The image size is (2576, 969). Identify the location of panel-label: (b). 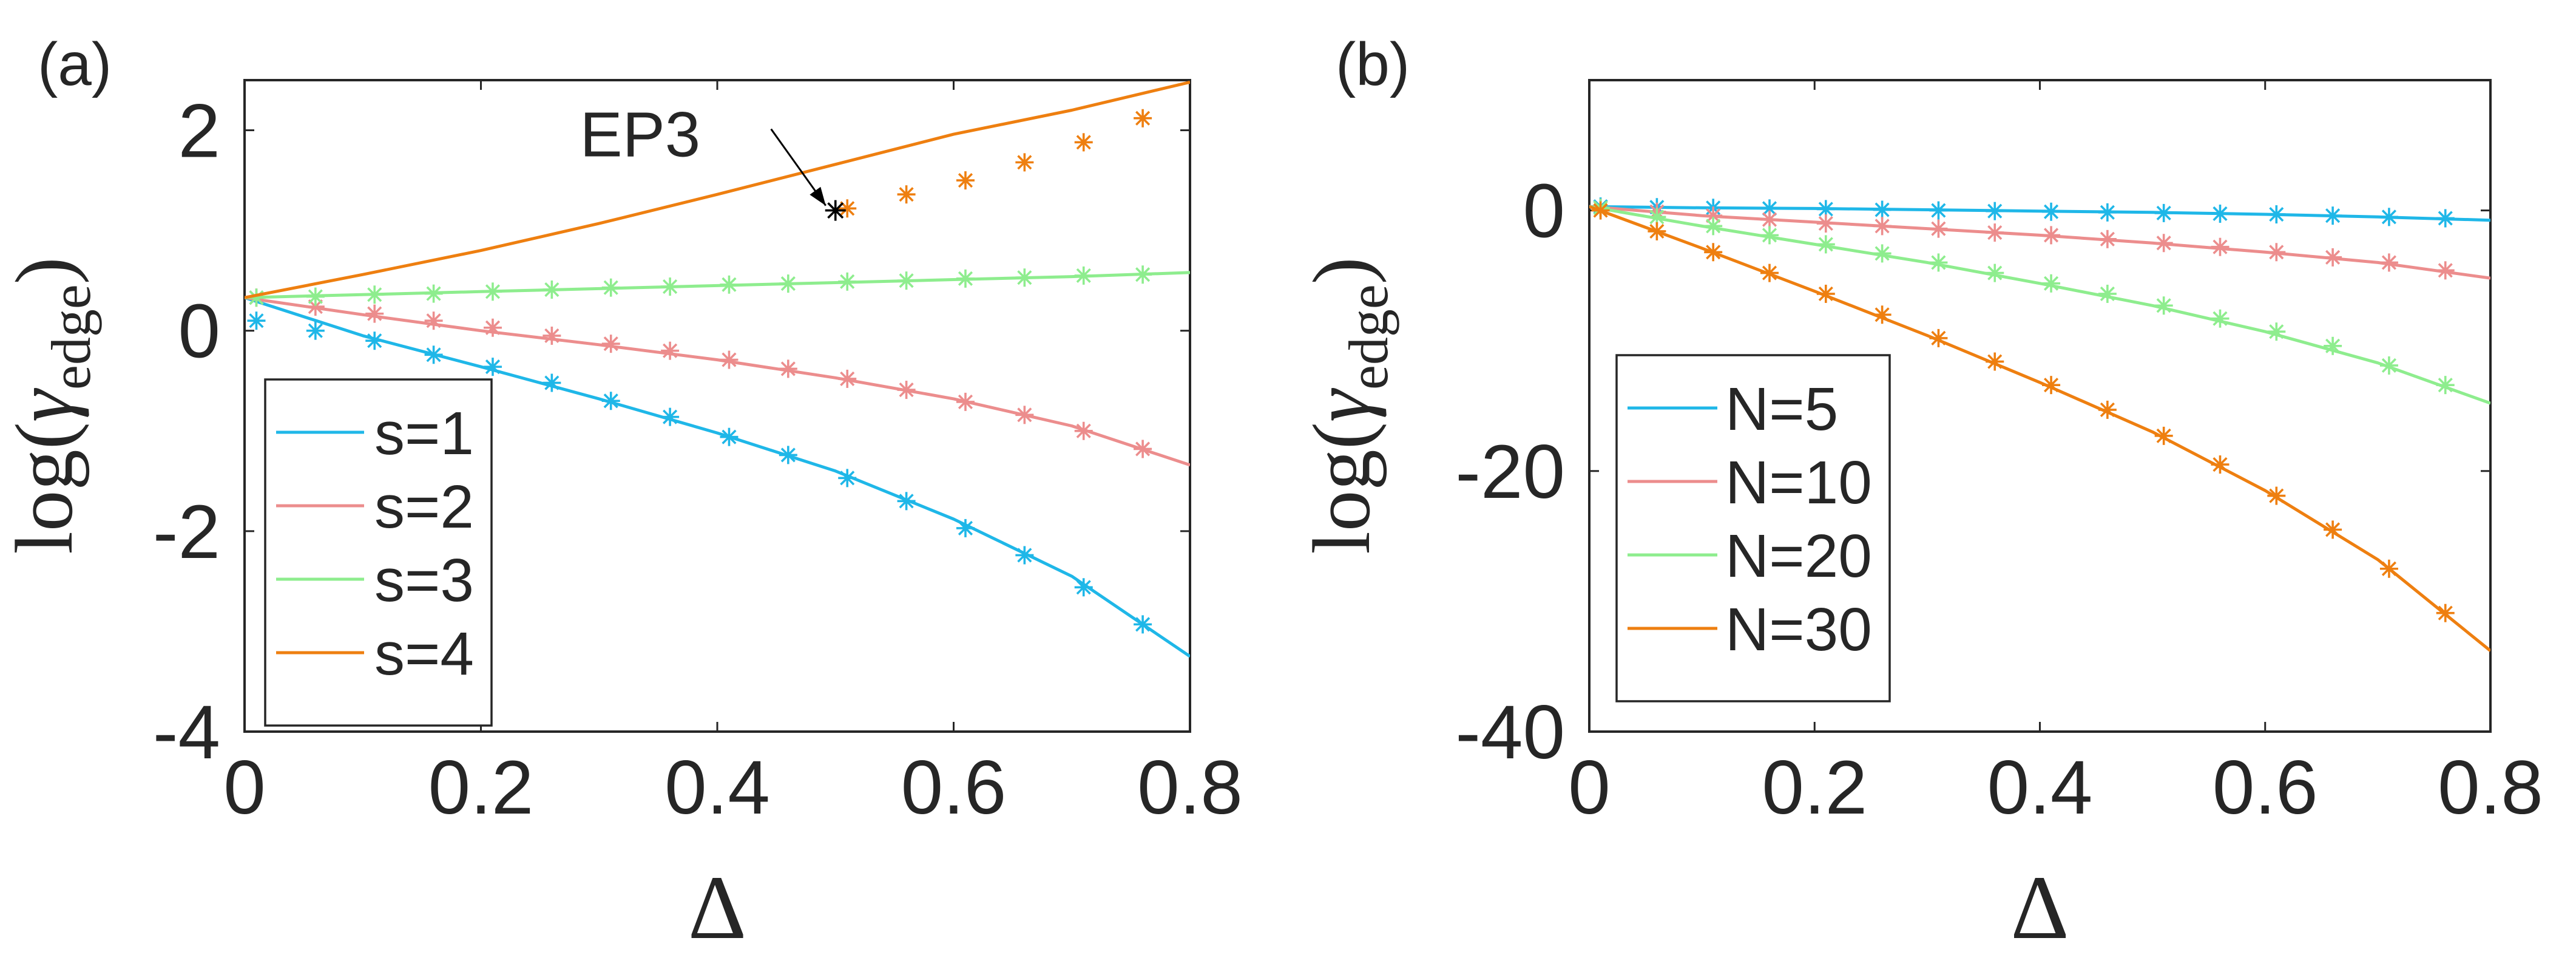
(1373, 64).